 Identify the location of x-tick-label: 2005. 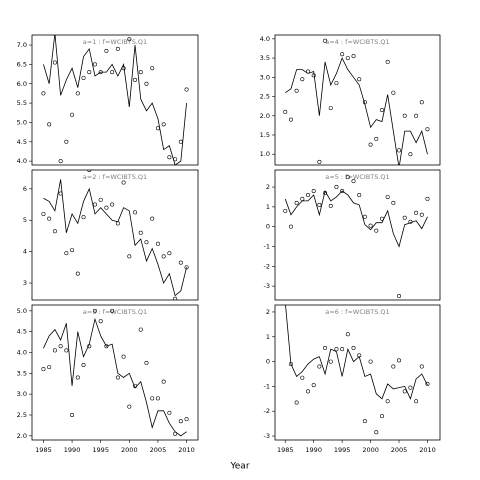
(399, 450).